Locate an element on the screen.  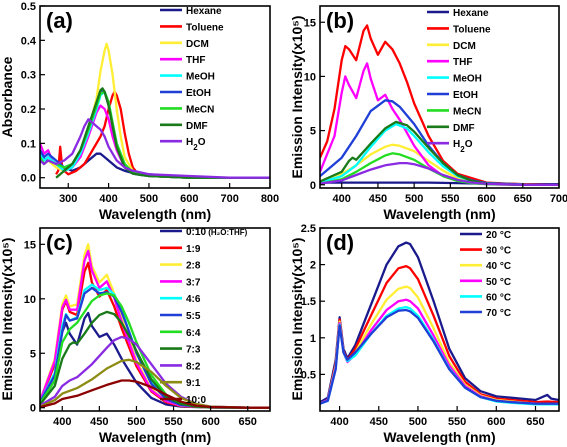
legend-label: 0:10 (H₂O:THF) is located at coordinates (217, 232).